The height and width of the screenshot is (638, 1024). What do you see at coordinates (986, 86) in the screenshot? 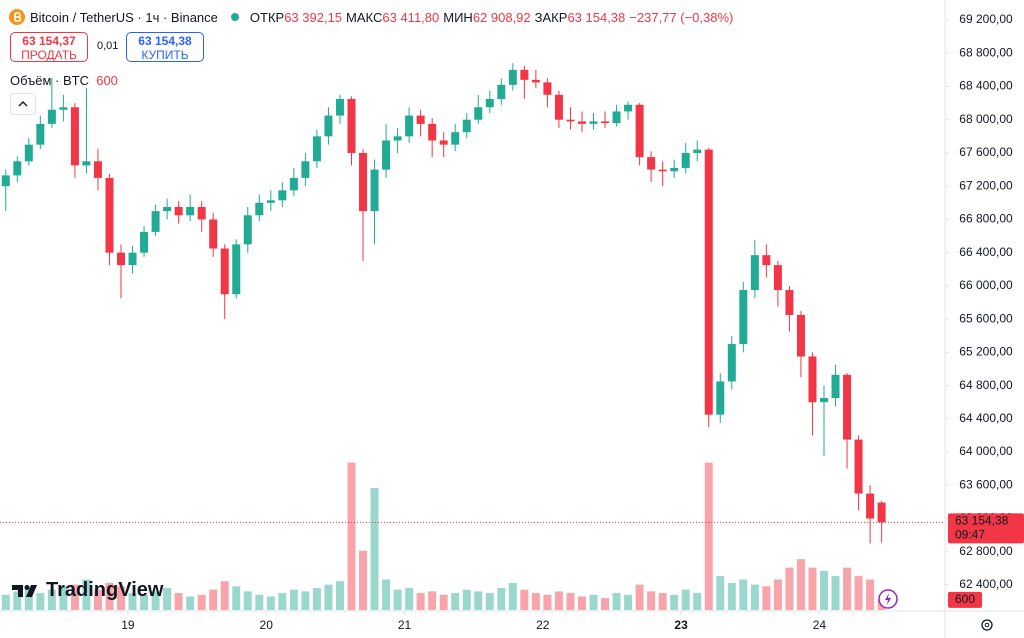
I see `y-tick-label: 68 400,00` at bounding box center [986, 86].